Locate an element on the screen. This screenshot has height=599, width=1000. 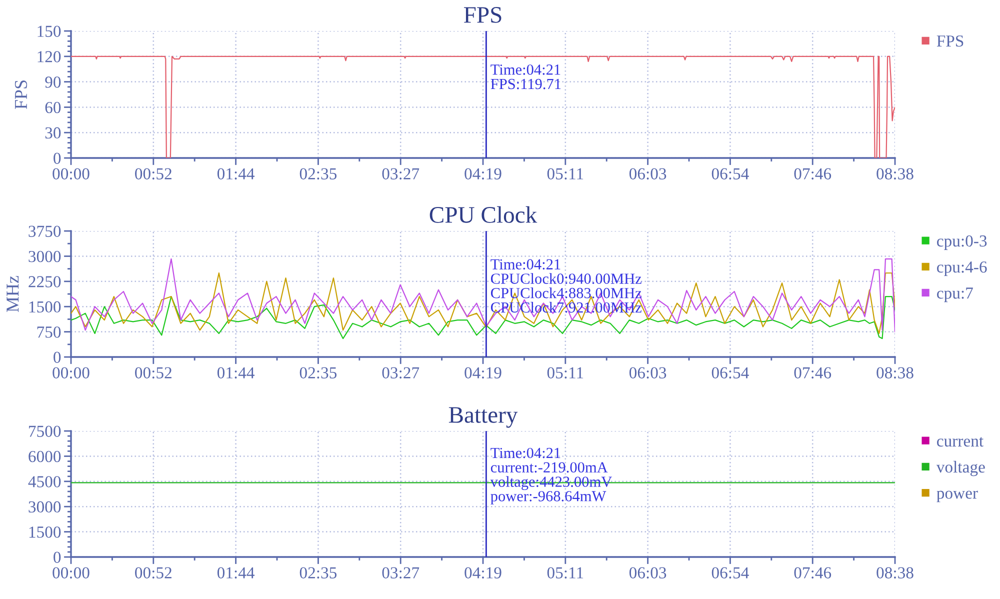
legend-label: power is located at coordinates (957, 496).